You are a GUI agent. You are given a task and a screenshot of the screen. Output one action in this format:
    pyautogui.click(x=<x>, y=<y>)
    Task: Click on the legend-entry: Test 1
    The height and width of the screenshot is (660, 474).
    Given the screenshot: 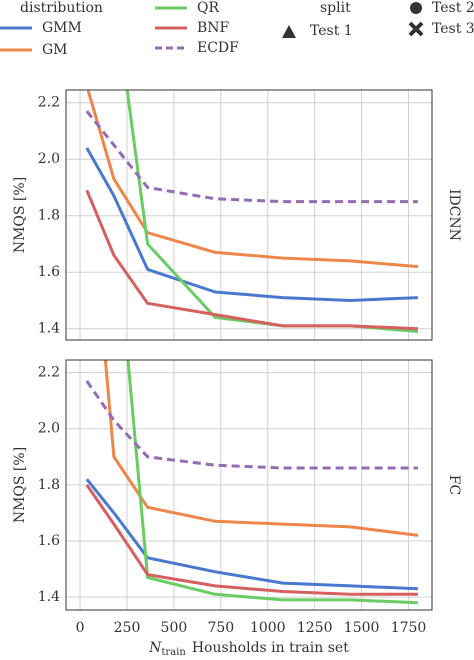 What is the action you would take?
    pyautogui.click(x=331, y=31)
    